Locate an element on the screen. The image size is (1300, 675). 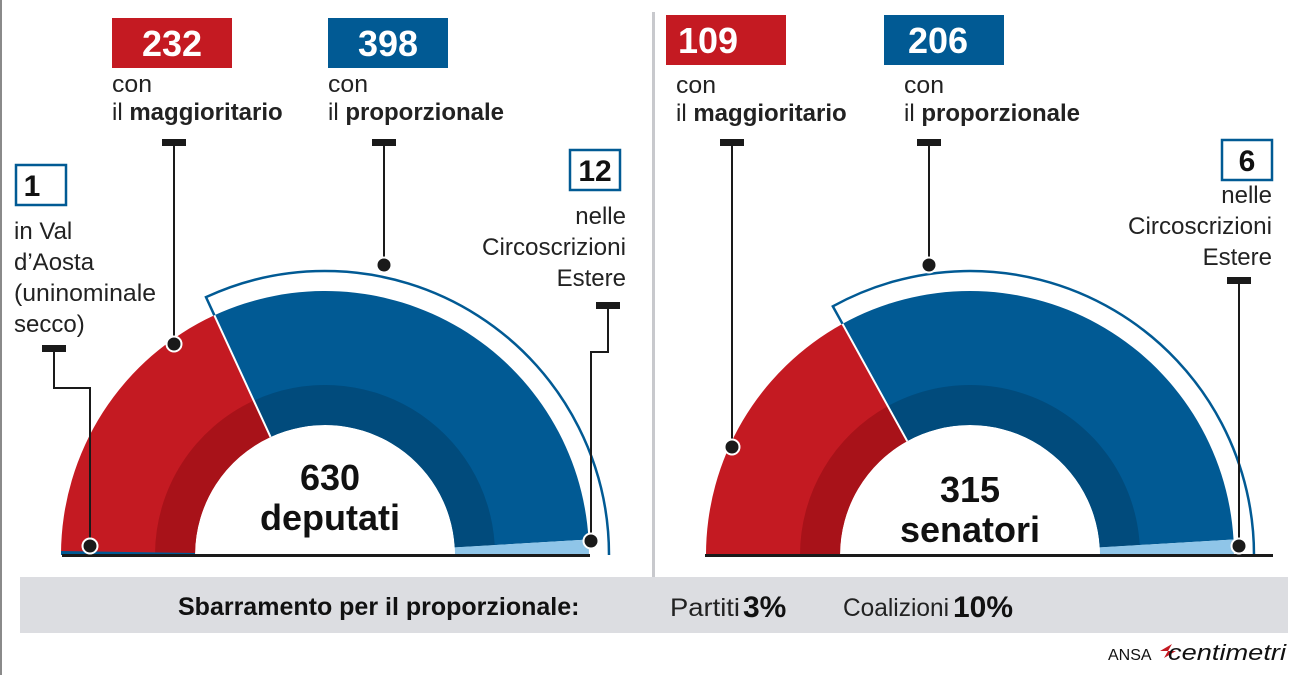
senato-proportional-bold: proporzionale is located at coordinates (1000, 113).